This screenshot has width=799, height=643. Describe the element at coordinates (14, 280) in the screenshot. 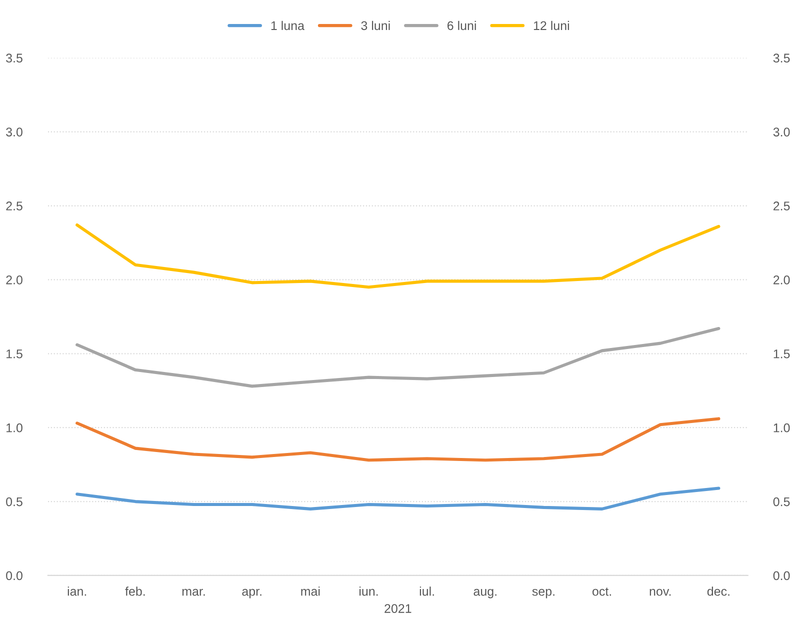

I see `y-tick-label: 2.0` at that location.